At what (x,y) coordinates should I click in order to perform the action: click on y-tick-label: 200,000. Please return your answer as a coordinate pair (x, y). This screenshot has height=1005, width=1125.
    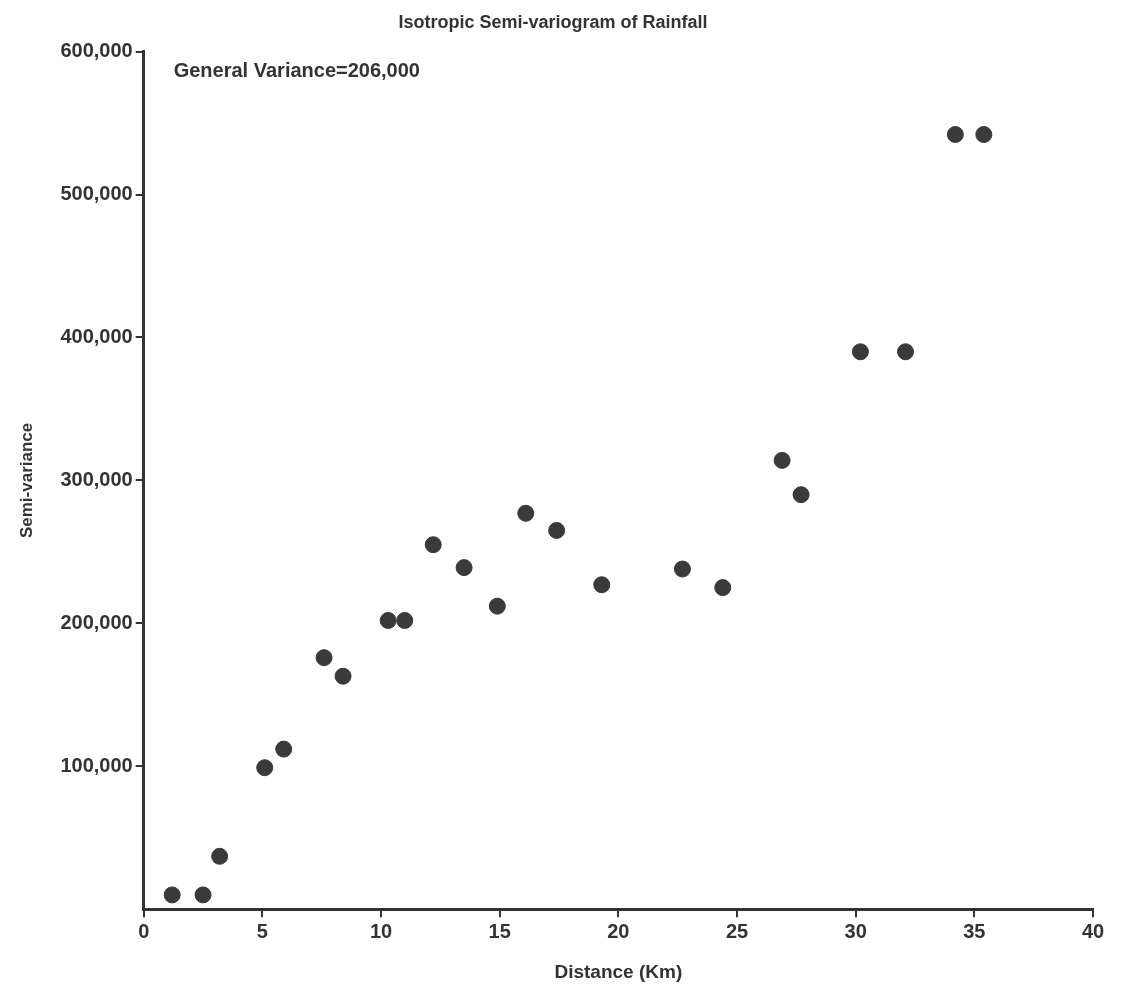
    Looking at the image, I should click on (96, 621).